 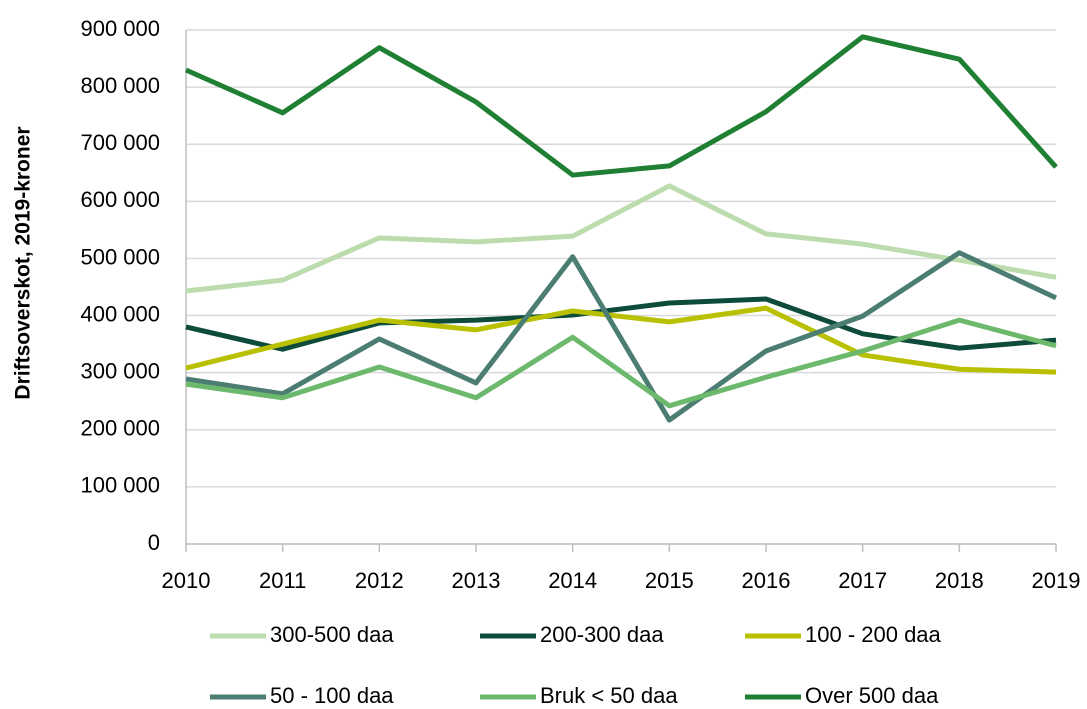 I want to click on y-tick-label: 0, so click(x=154, y=542).